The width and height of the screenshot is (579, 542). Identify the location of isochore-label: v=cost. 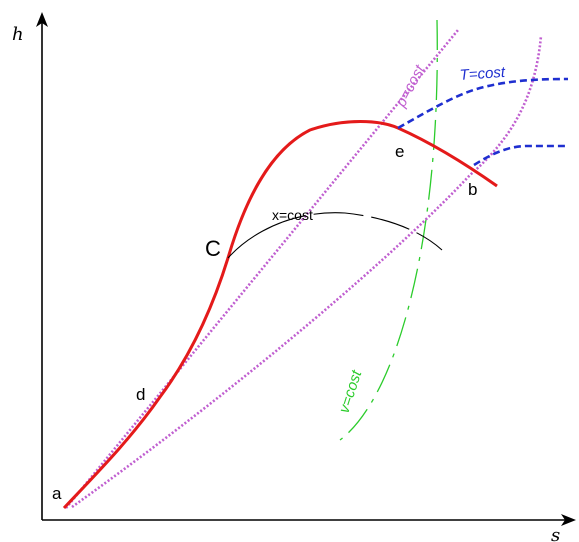
(351, 392).